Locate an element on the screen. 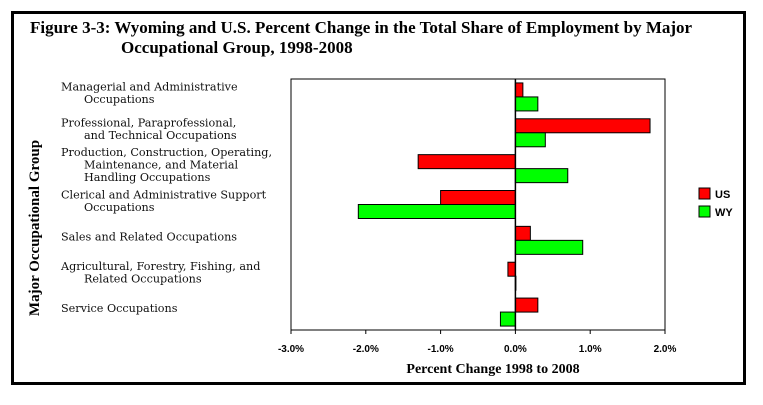 The width and height of the screenshot is (763, 405). x-tick-label-0: -3.0% is located at coordinates (291, 349).